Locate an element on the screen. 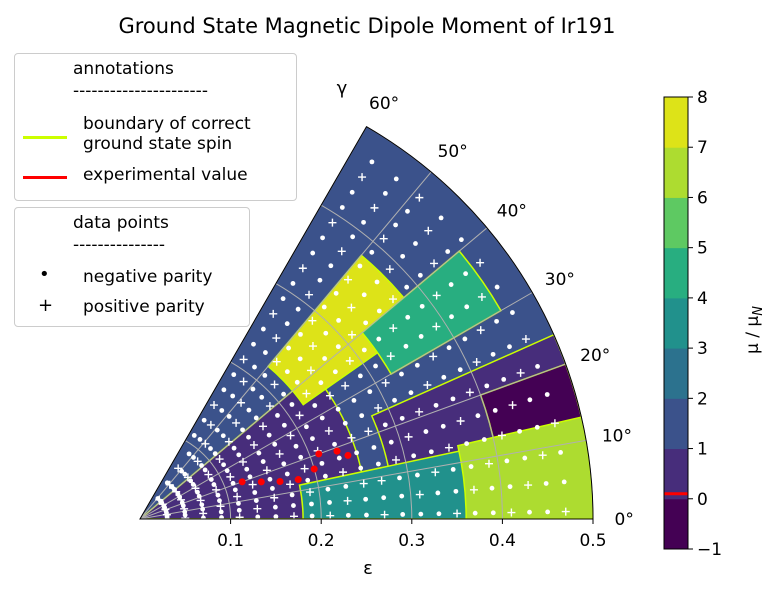  legend-experimental-label: experimental value is located at coordinates (165, 175).